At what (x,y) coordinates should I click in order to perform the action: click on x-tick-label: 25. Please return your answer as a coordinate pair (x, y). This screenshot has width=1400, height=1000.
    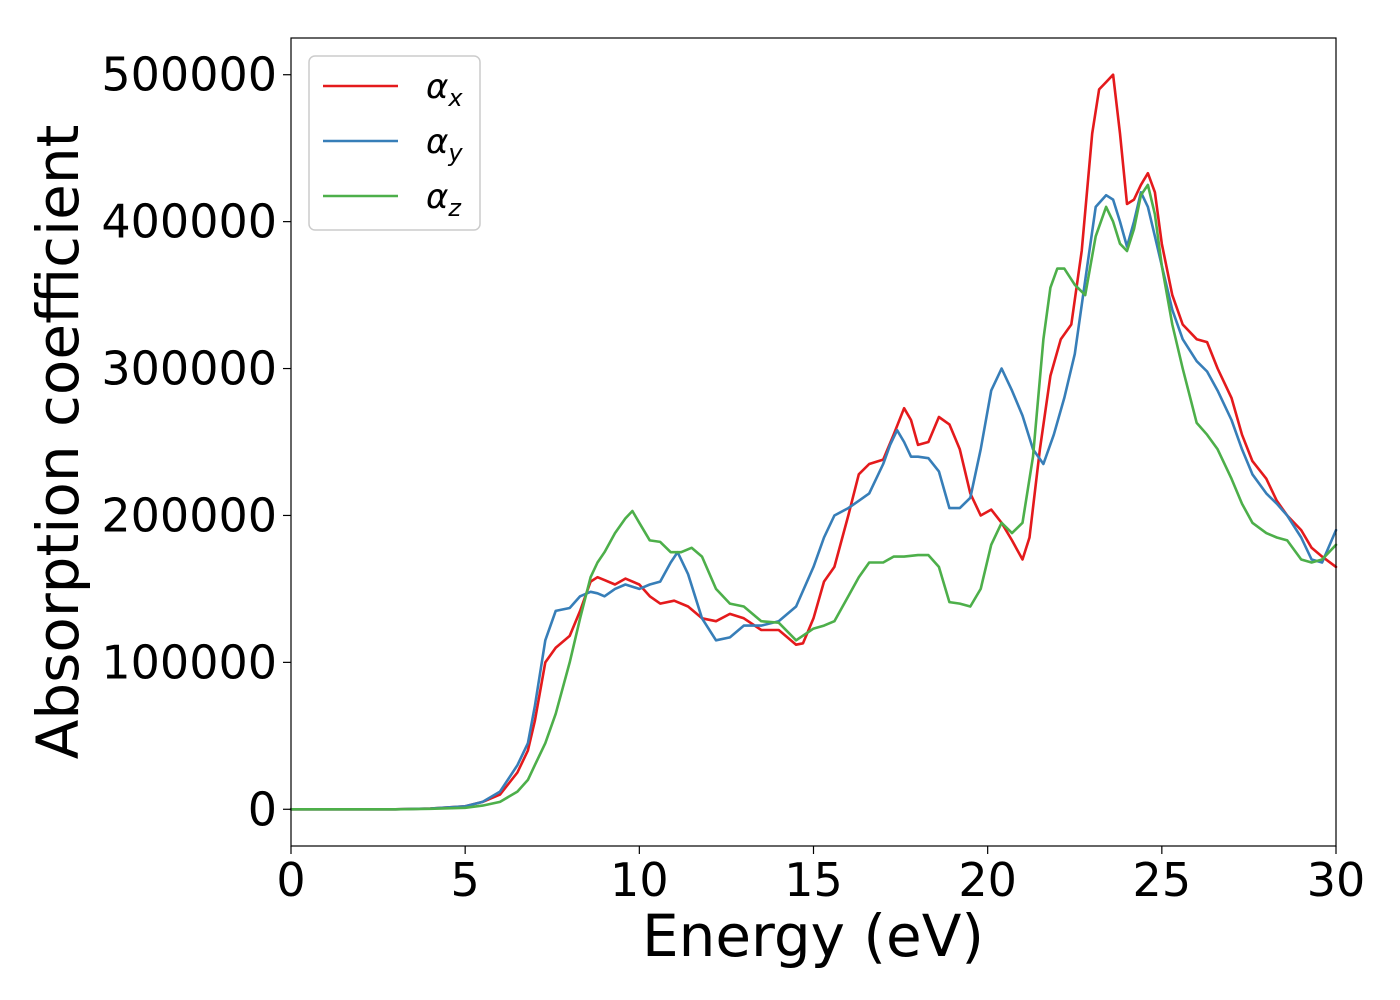
    Looking at the image, I should click on (1162, 880).